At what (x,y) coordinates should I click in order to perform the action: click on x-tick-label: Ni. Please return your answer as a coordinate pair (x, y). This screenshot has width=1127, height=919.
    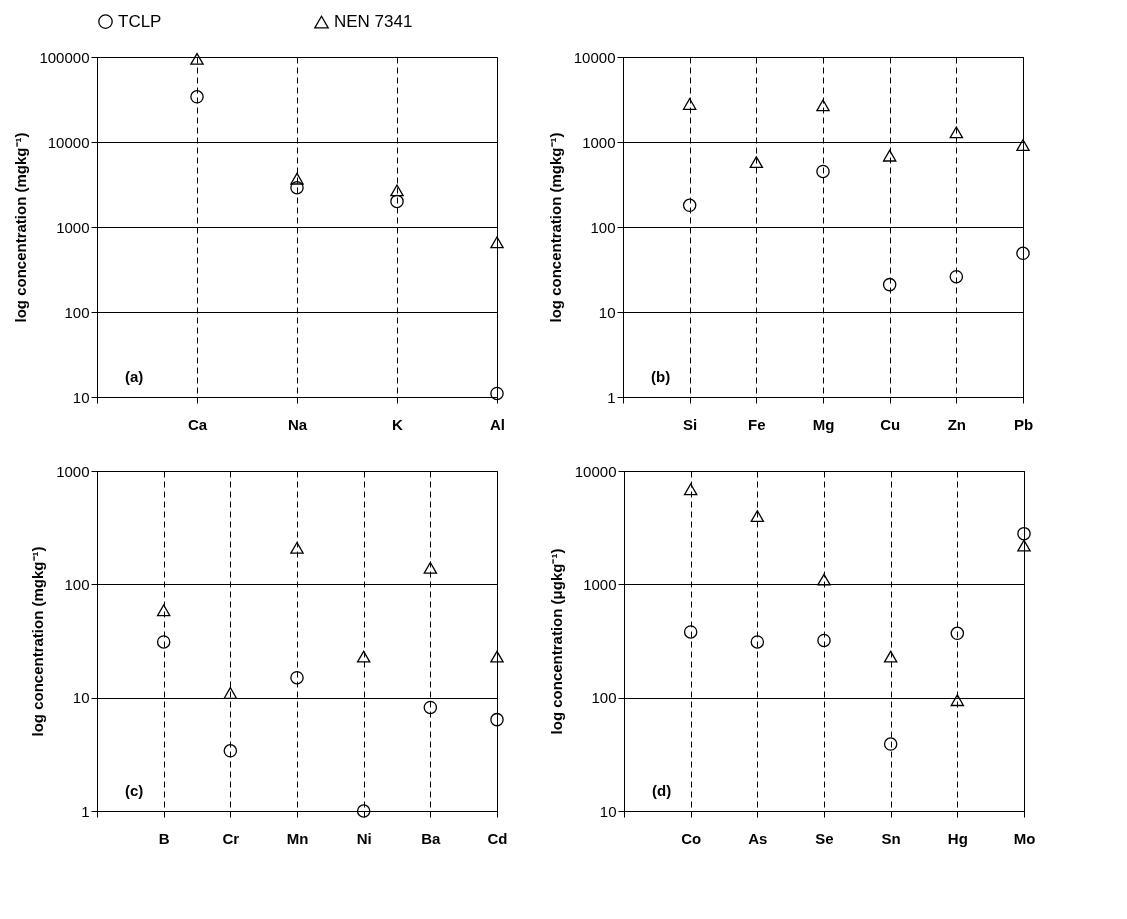
    Looking at the image, I should click on (364, 838).